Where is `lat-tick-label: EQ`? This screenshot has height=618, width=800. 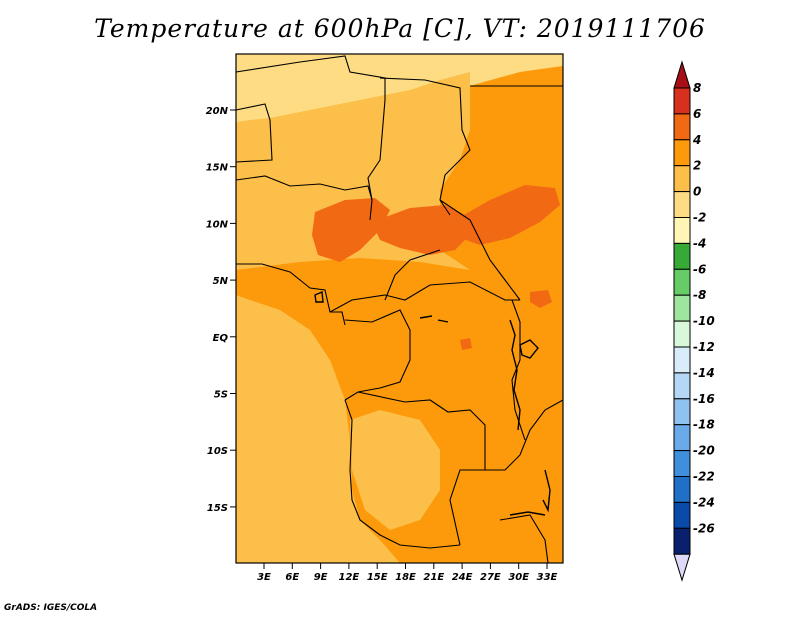
lat-tick-label: EQ is located at coordinates (221, 338).